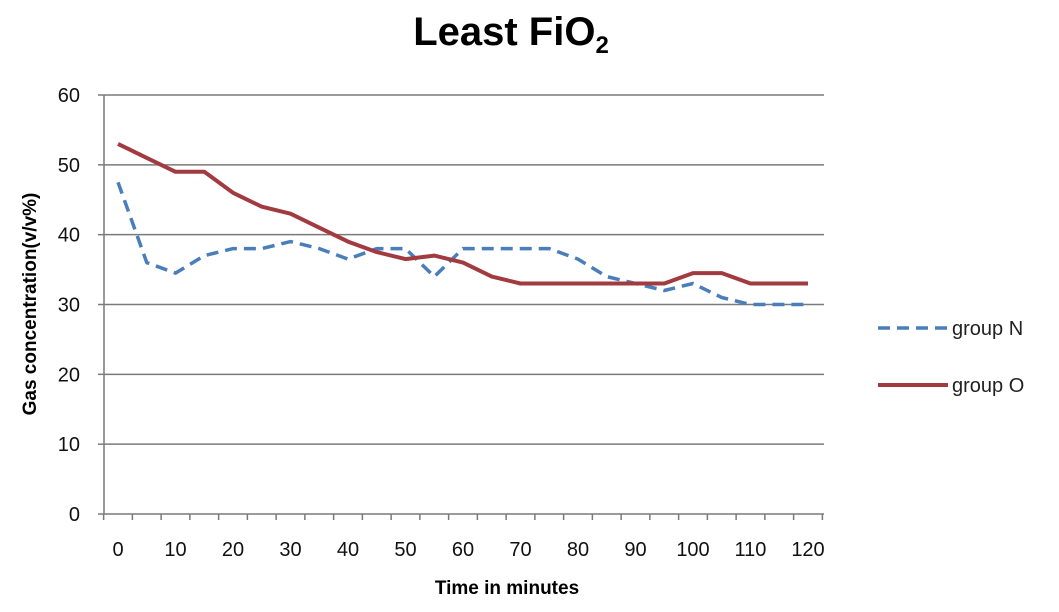 The width and height of the screenshot is (1059, 612). What do you see at coordinates (69, 236) in the screenshot?
I see `y-tick-label: 40` at bounding box center [69, 236].